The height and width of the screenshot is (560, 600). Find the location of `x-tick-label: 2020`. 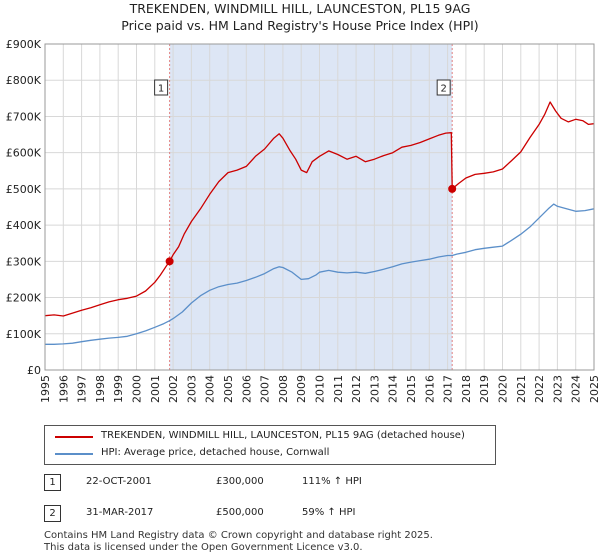

x-tick-label: 2020 is located at coordinates (503, 389).